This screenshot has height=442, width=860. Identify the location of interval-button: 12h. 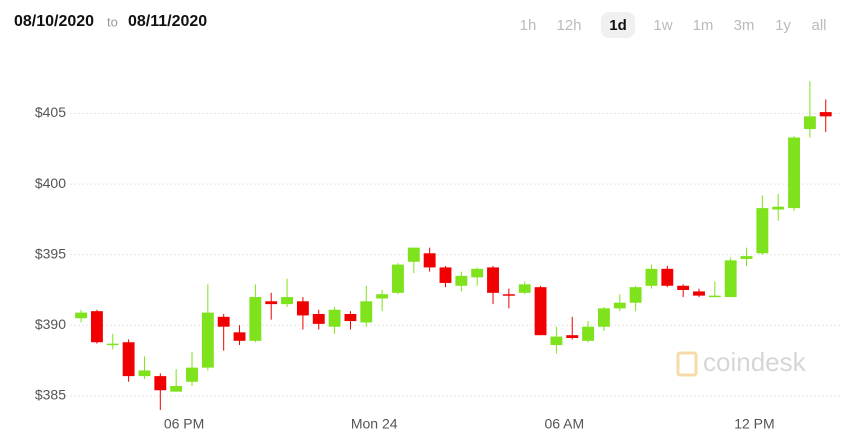
(568, 25).